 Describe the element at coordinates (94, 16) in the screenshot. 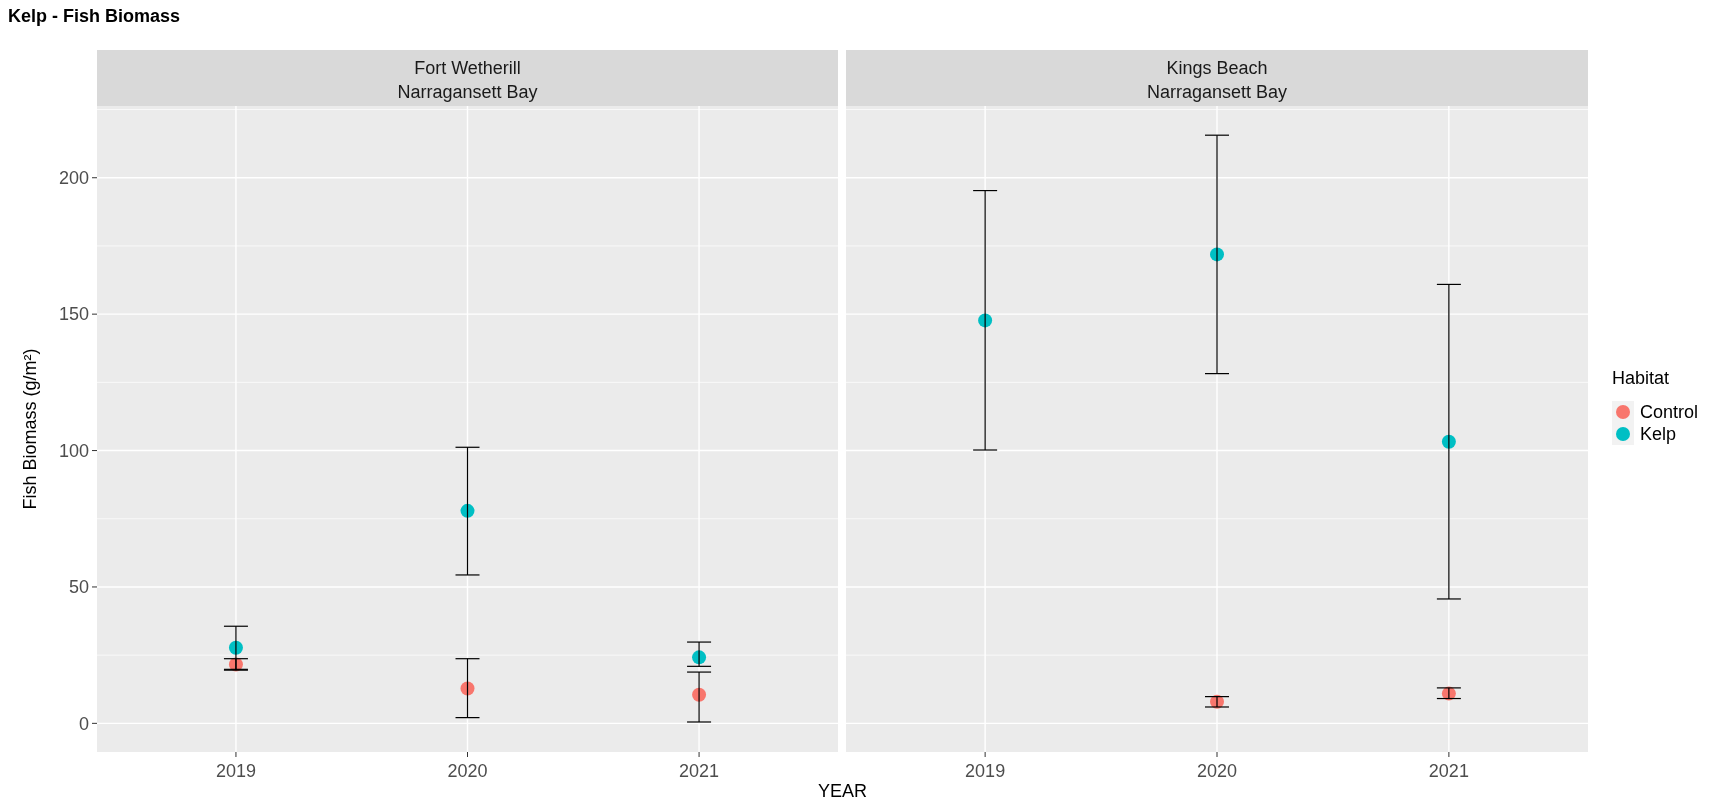

I see `chart-title: Kelp - Fish Biomass` at that location.